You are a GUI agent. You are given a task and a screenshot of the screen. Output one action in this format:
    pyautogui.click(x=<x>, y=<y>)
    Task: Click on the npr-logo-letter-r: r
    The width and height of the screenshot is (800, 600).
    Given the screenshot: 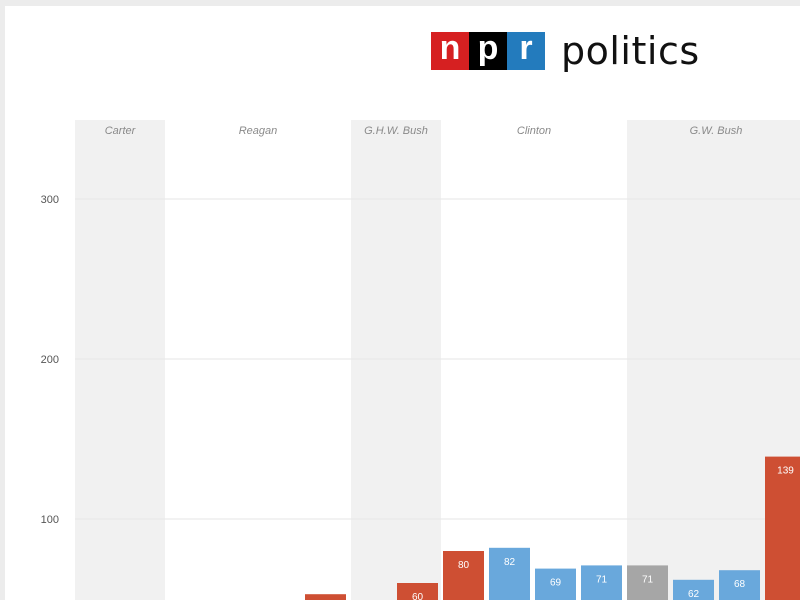 What is the action you would take?
    pyautogui.click(x=526, y=50)
    